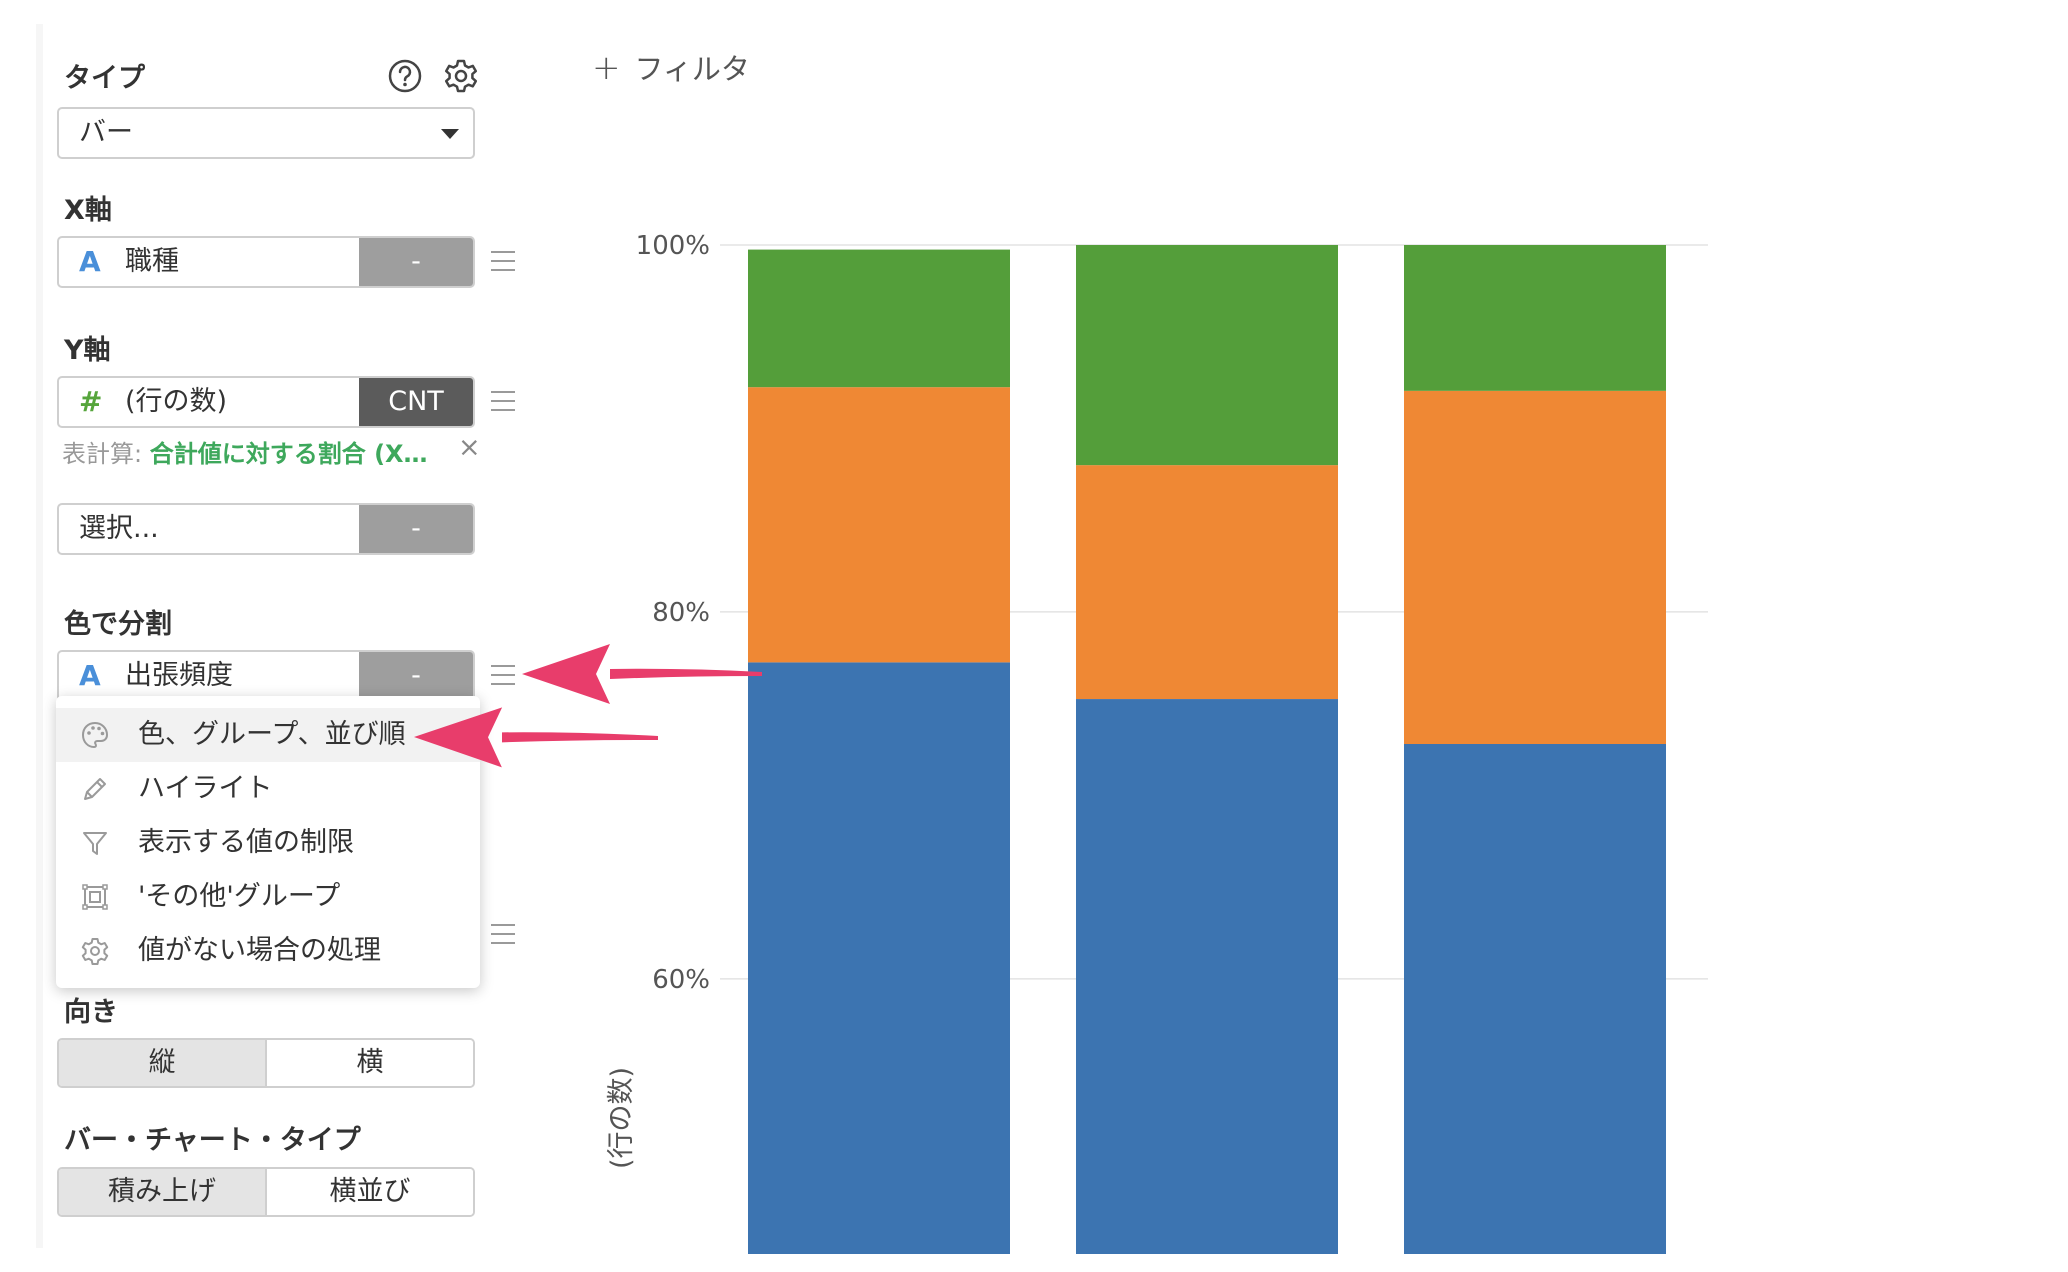 This screenshot has width=2068, height=1272. What do you see at coordinates (266, 133) in the screenshot?
I see `chart-type-select: バー` at bounding box center [266, 133].